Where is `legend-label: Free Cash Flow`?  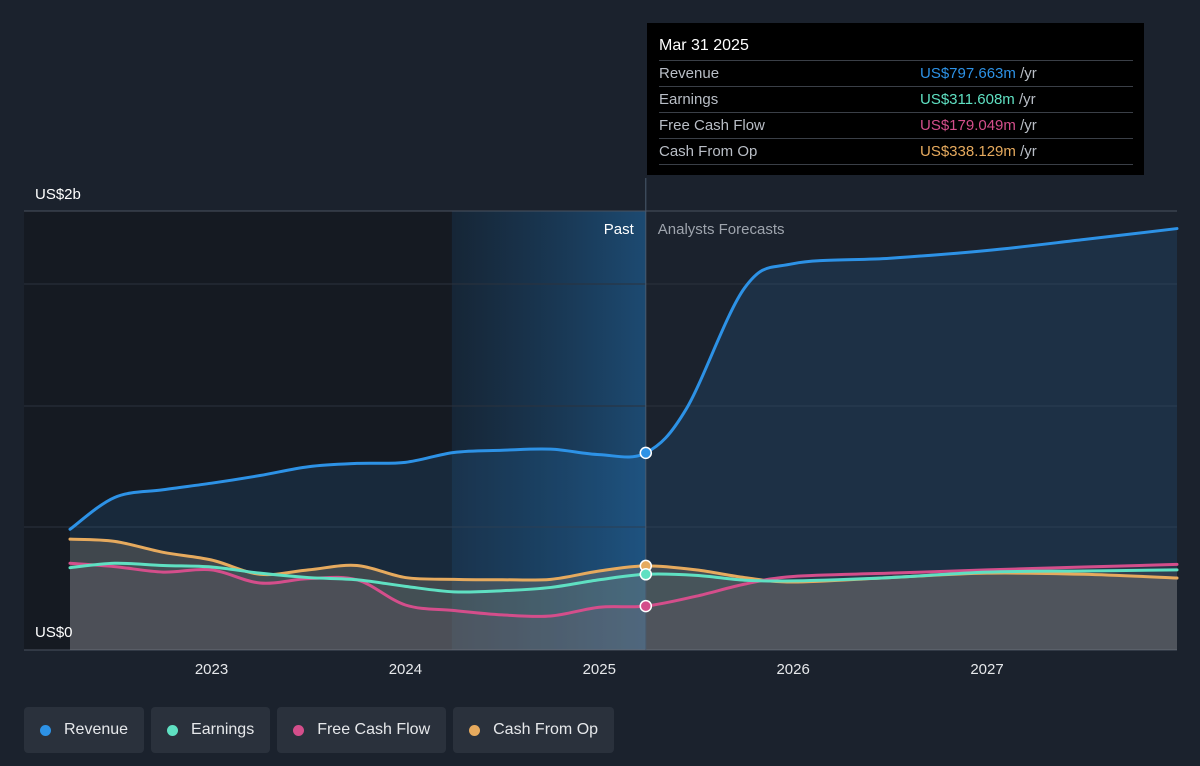 legend-label: Free Cash Flow is located at coordinates (374, 729).